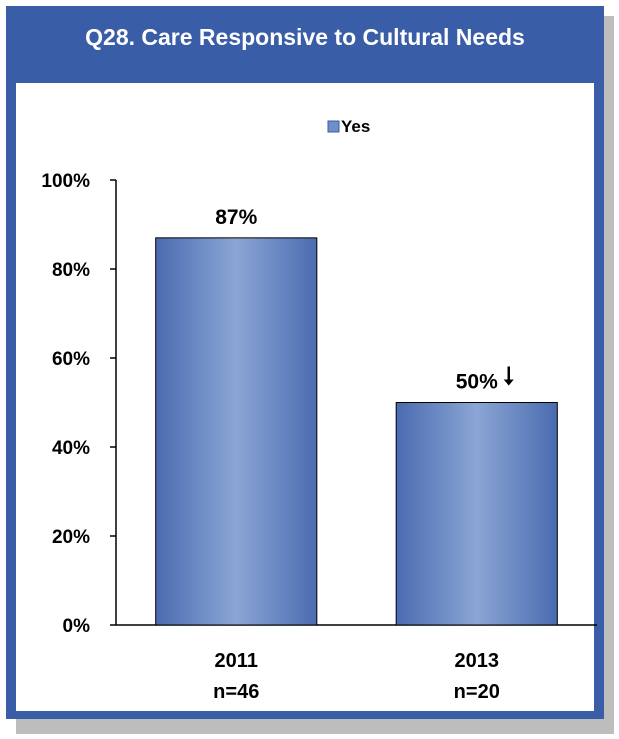 This screenshot has height=739, width=619. Describe the element at coordinates (71, 270) in the screenshot. I see `y-tick-label: 80%` at that location.